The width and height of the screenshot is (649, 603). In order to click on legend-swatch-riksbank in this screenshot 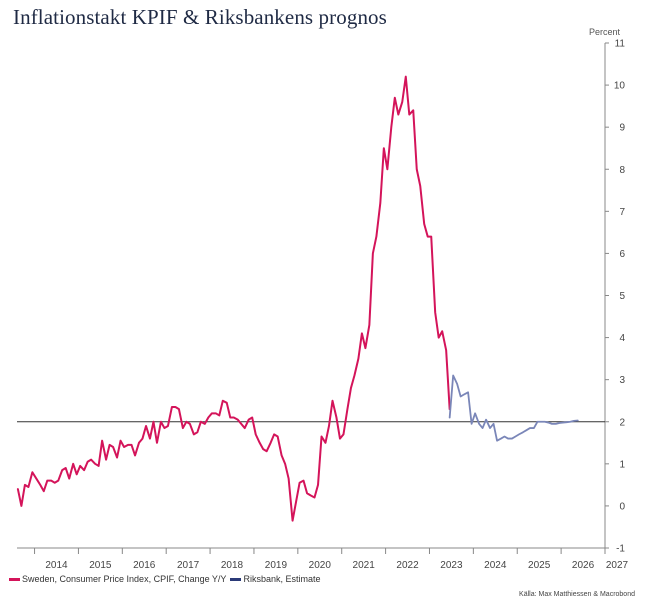, I will do `click(236, 579)`.